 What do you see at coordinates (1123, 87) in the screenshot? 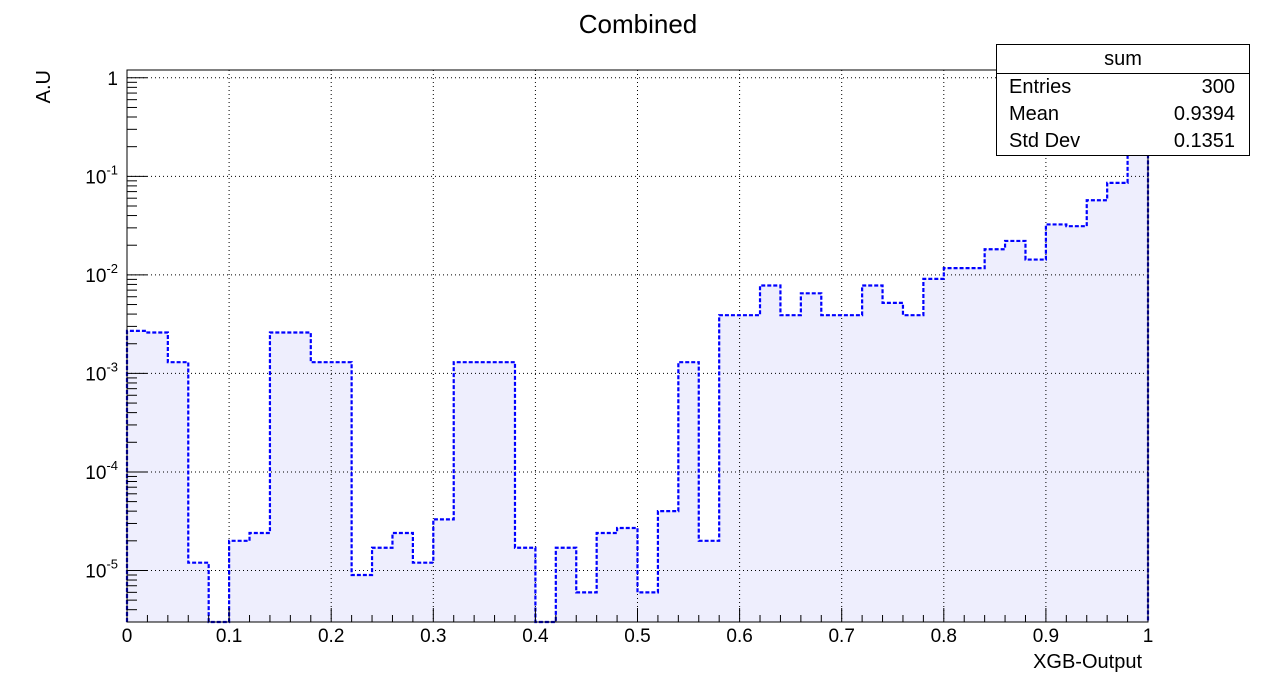
I see `stats-row-entries: Entries 300` at bounding box center [1123, 87].